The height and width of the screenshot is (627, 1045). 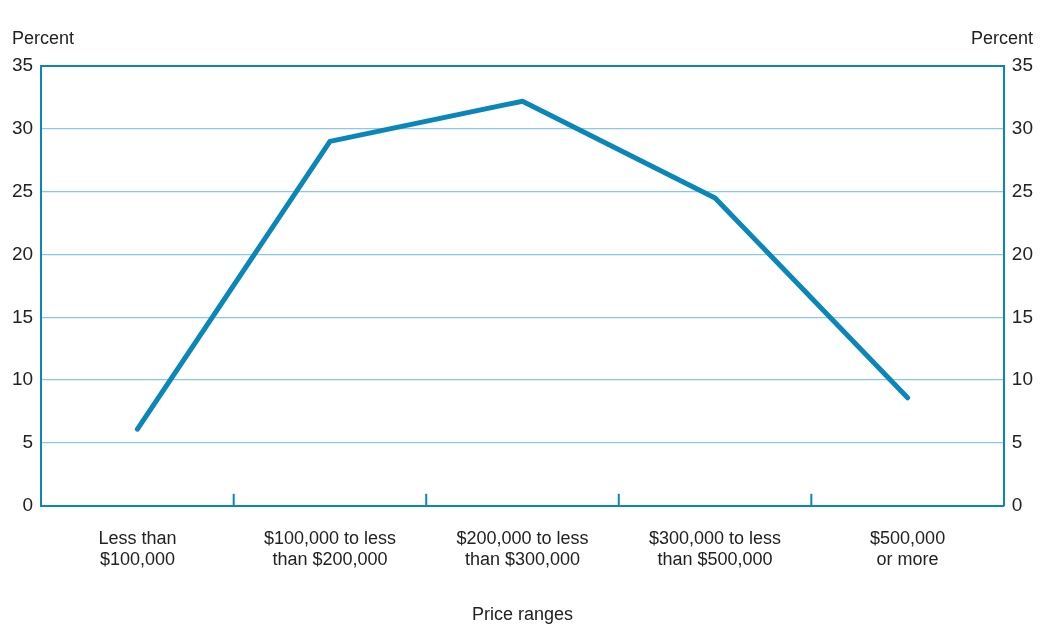 I want to click on y2-axis-title: Percent, so click(x=1001, y=37).